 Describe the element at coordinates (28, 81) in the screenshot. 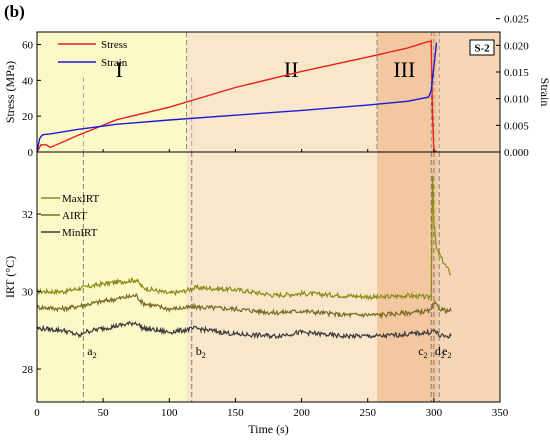

I see `y-tick-label: 40` at that location.